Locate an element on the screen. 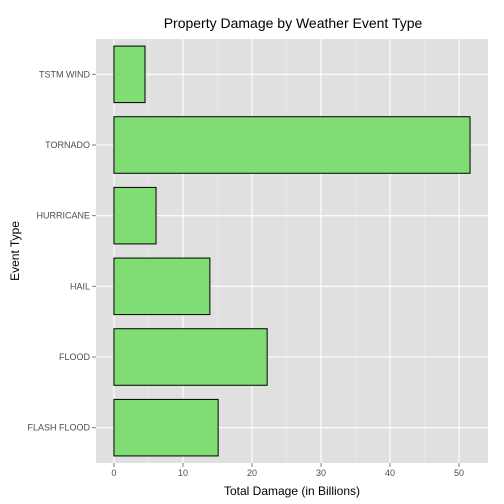 The image size is (504, 504). x-tick-label: 10 is located at coordinates (183, 473).